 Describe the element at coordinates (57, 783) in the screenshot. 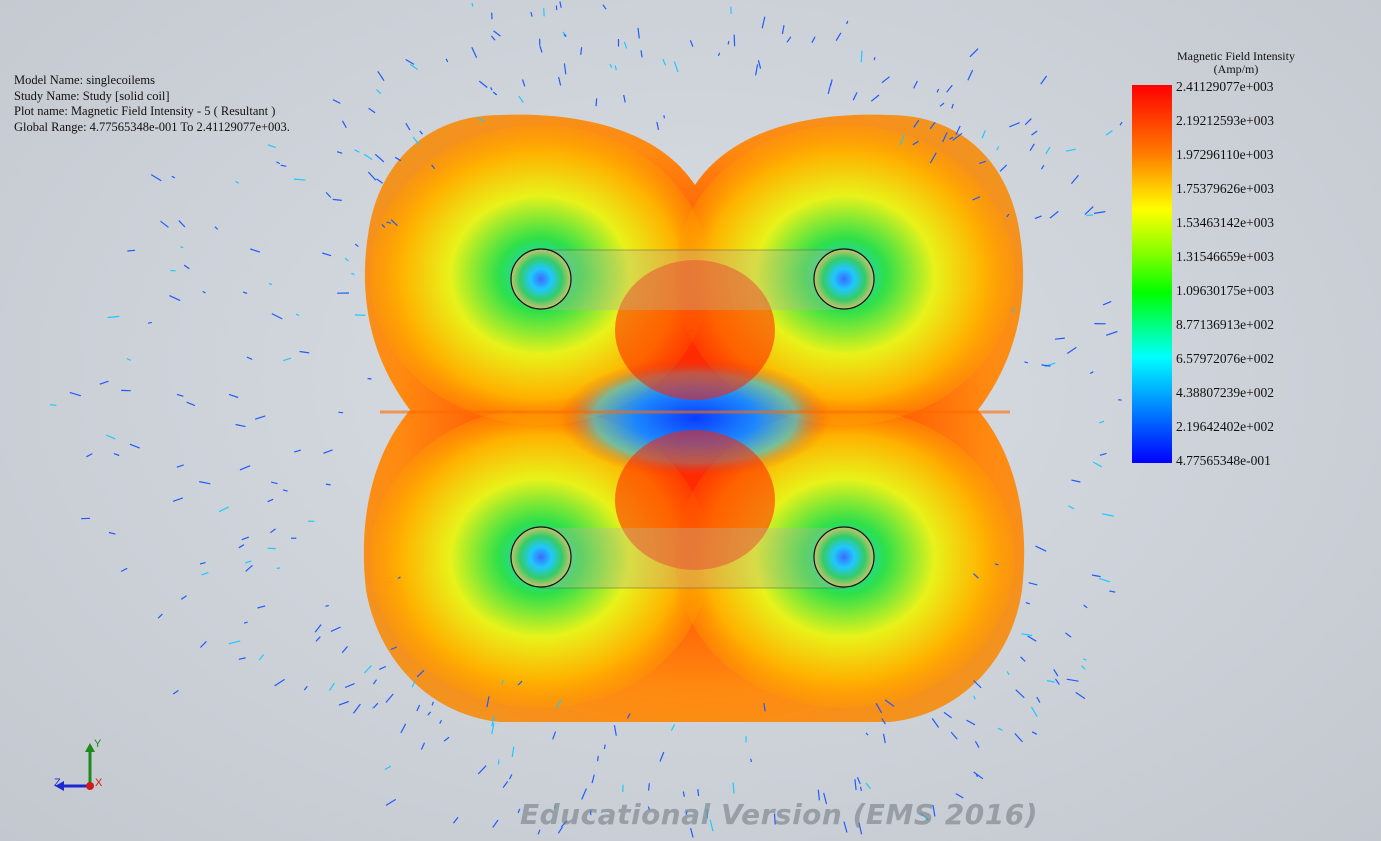

I see `triad-z-label: Z` at that location.